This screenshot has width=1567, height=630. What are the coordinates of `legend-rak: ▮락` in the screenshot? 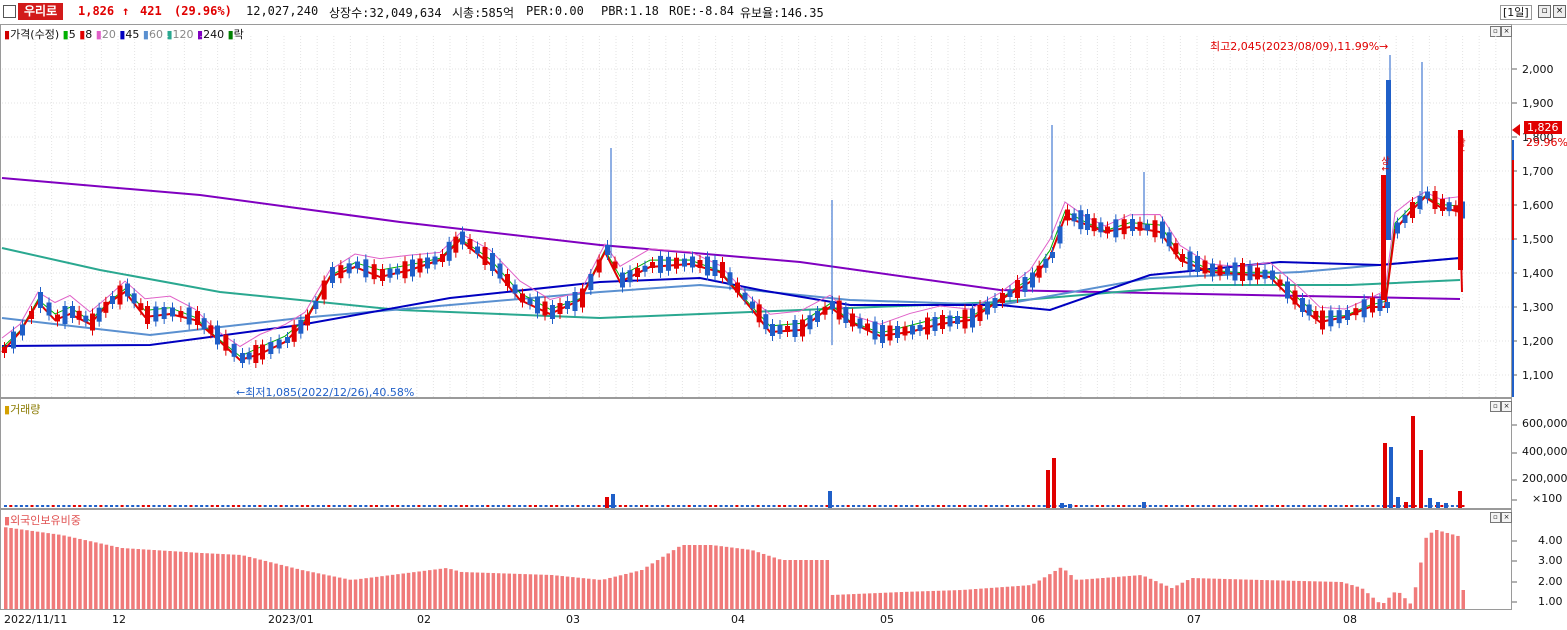 It's located at (235, 34).